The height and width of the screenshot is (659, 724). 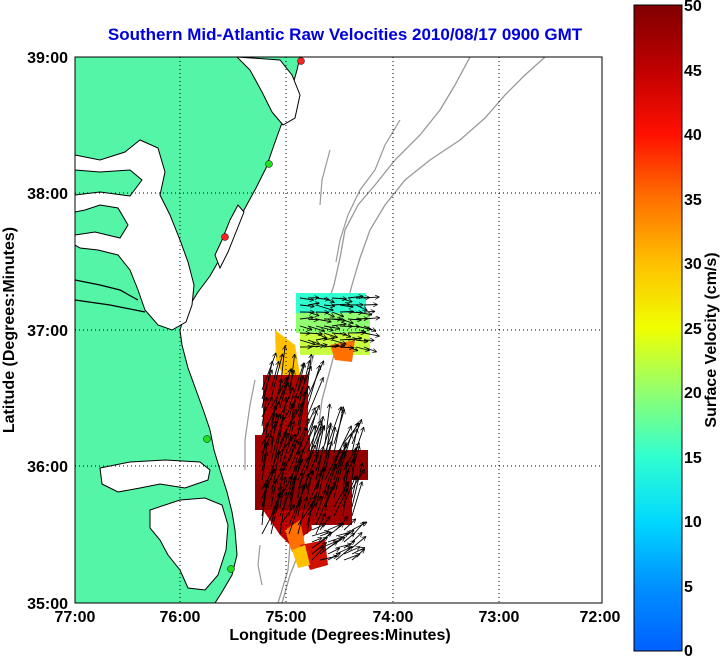 What do you see at coordinates (693, 135) in the screenshot?
I see `colorbar-tick: 40` at bounding box center [693, 135].